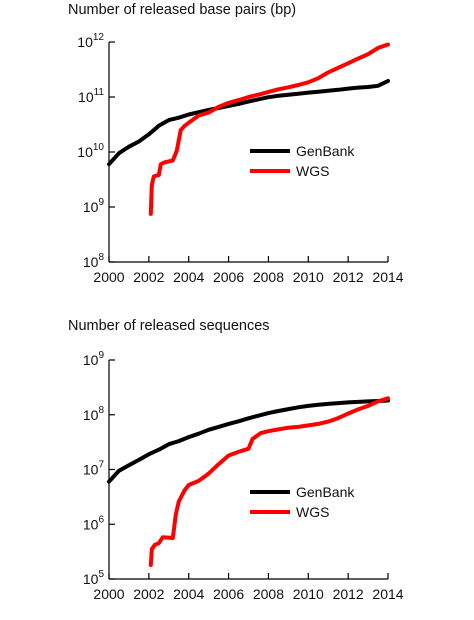  I want to click on chart-title-sequences: Number of released sequences, so click(169, 326).